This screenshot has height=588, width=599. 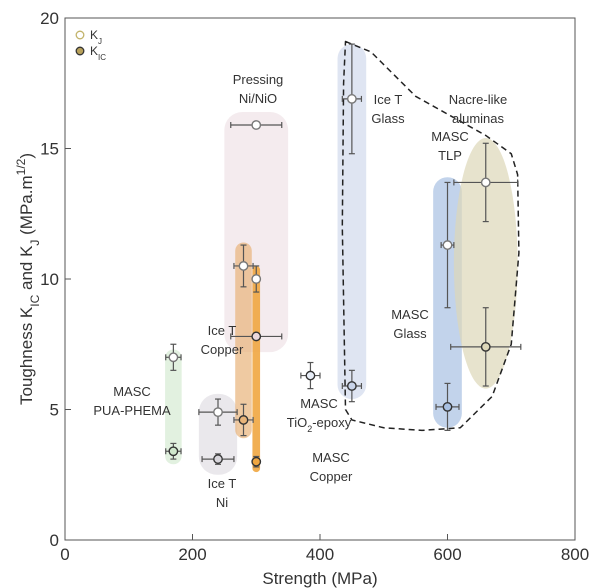 What do you see at coordinates (575, 554) in the screenshot?
I see `x-tick-label: 800` at bounding box center [575, 554].